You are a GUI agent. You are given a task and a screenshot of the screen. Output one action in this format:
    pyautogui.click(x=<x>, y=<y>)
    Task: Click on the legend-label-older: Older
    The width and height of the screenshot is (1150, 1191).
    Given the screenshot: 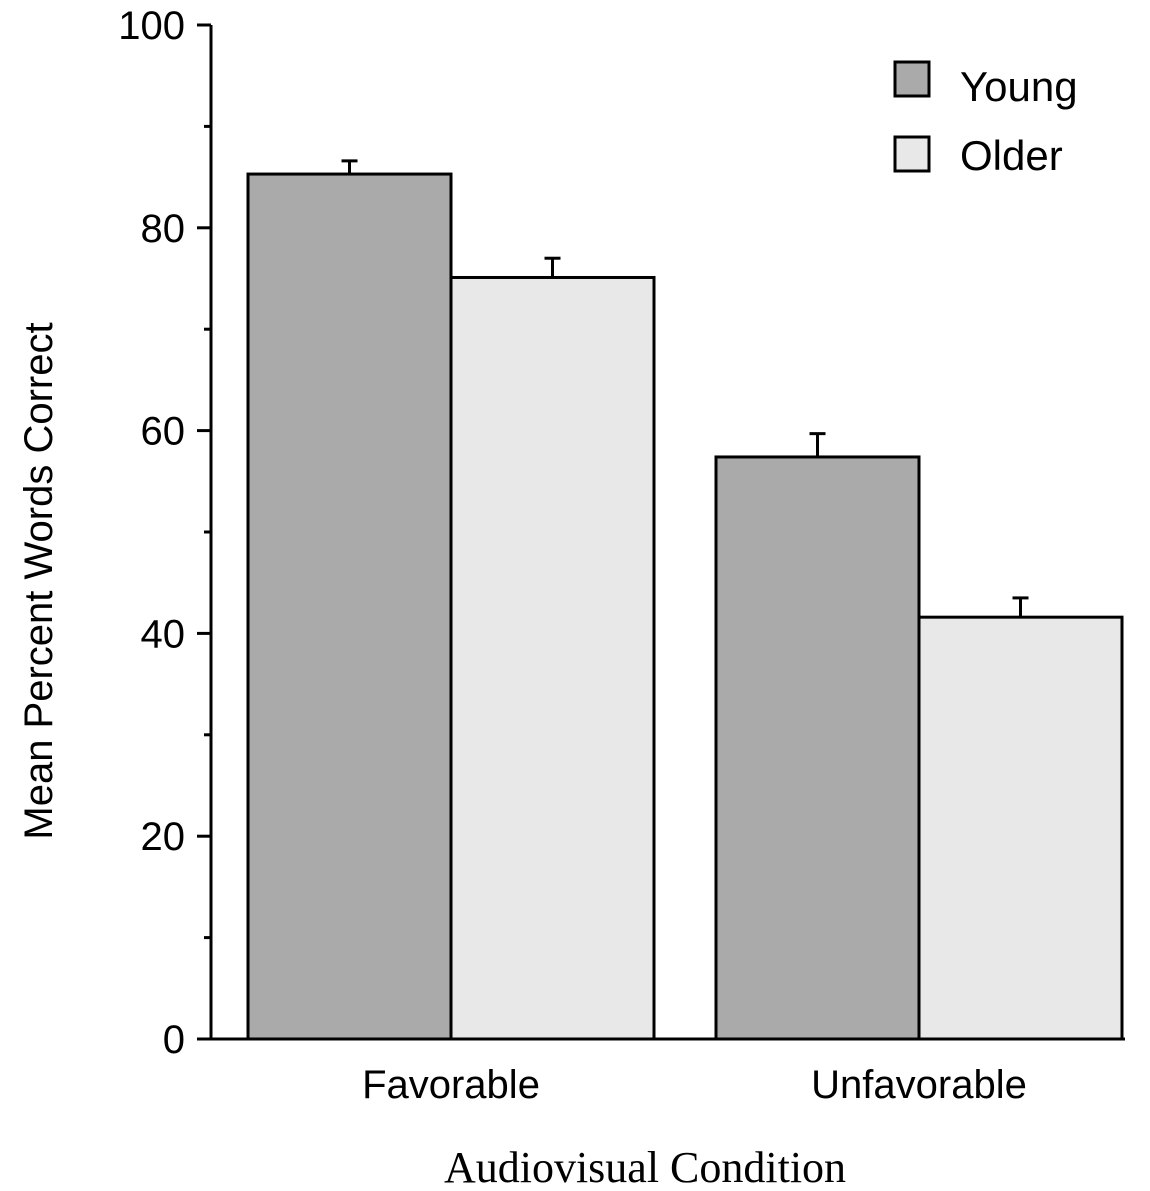 What is the action you would take?
    pyautogui.click(x=1011, y=155)
    